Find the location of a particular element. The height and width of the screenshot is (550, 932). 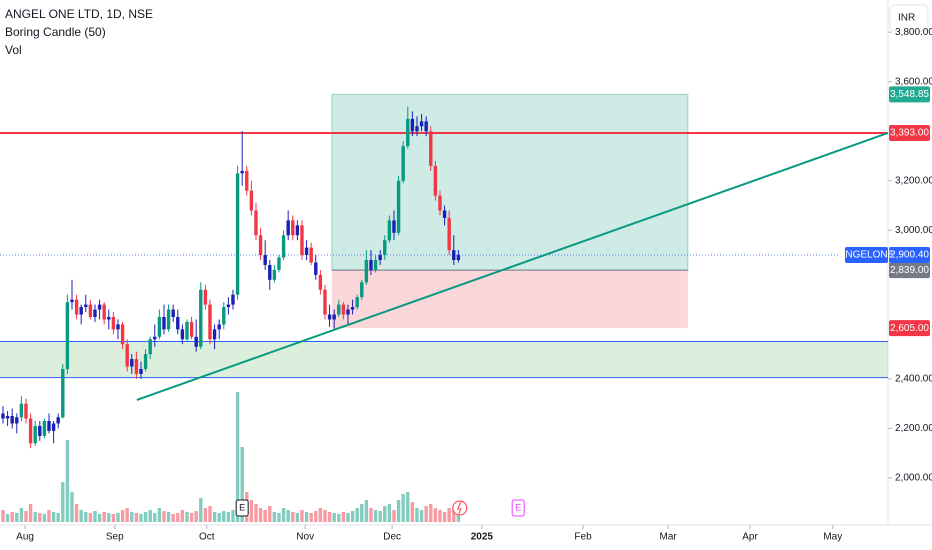

dividend-icon is located at coordinates (459, 508).